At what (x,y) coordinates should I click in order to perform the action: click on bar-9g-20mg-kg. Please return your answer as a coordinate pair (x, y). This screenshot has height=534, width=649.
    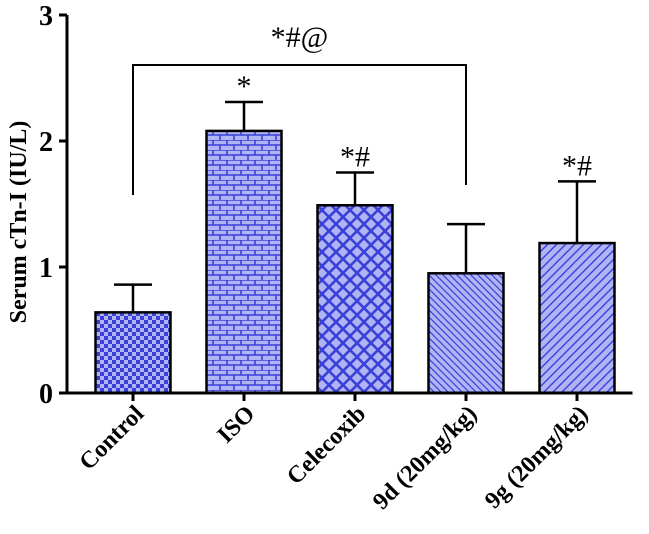
    Looking at the image, I should click on (577, 318).